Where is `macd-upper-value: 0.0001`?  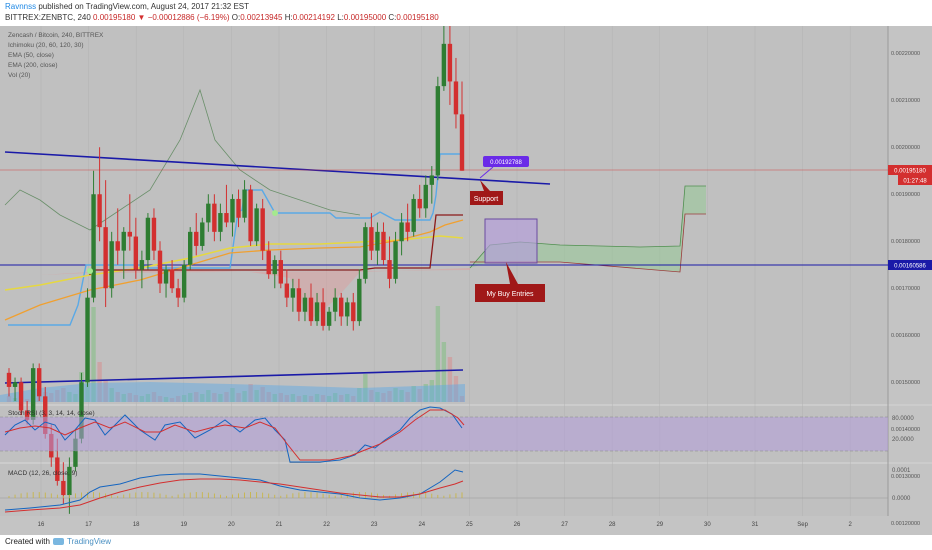
macd-upper-value: 0.0001 is located at coordinates (901, 471).